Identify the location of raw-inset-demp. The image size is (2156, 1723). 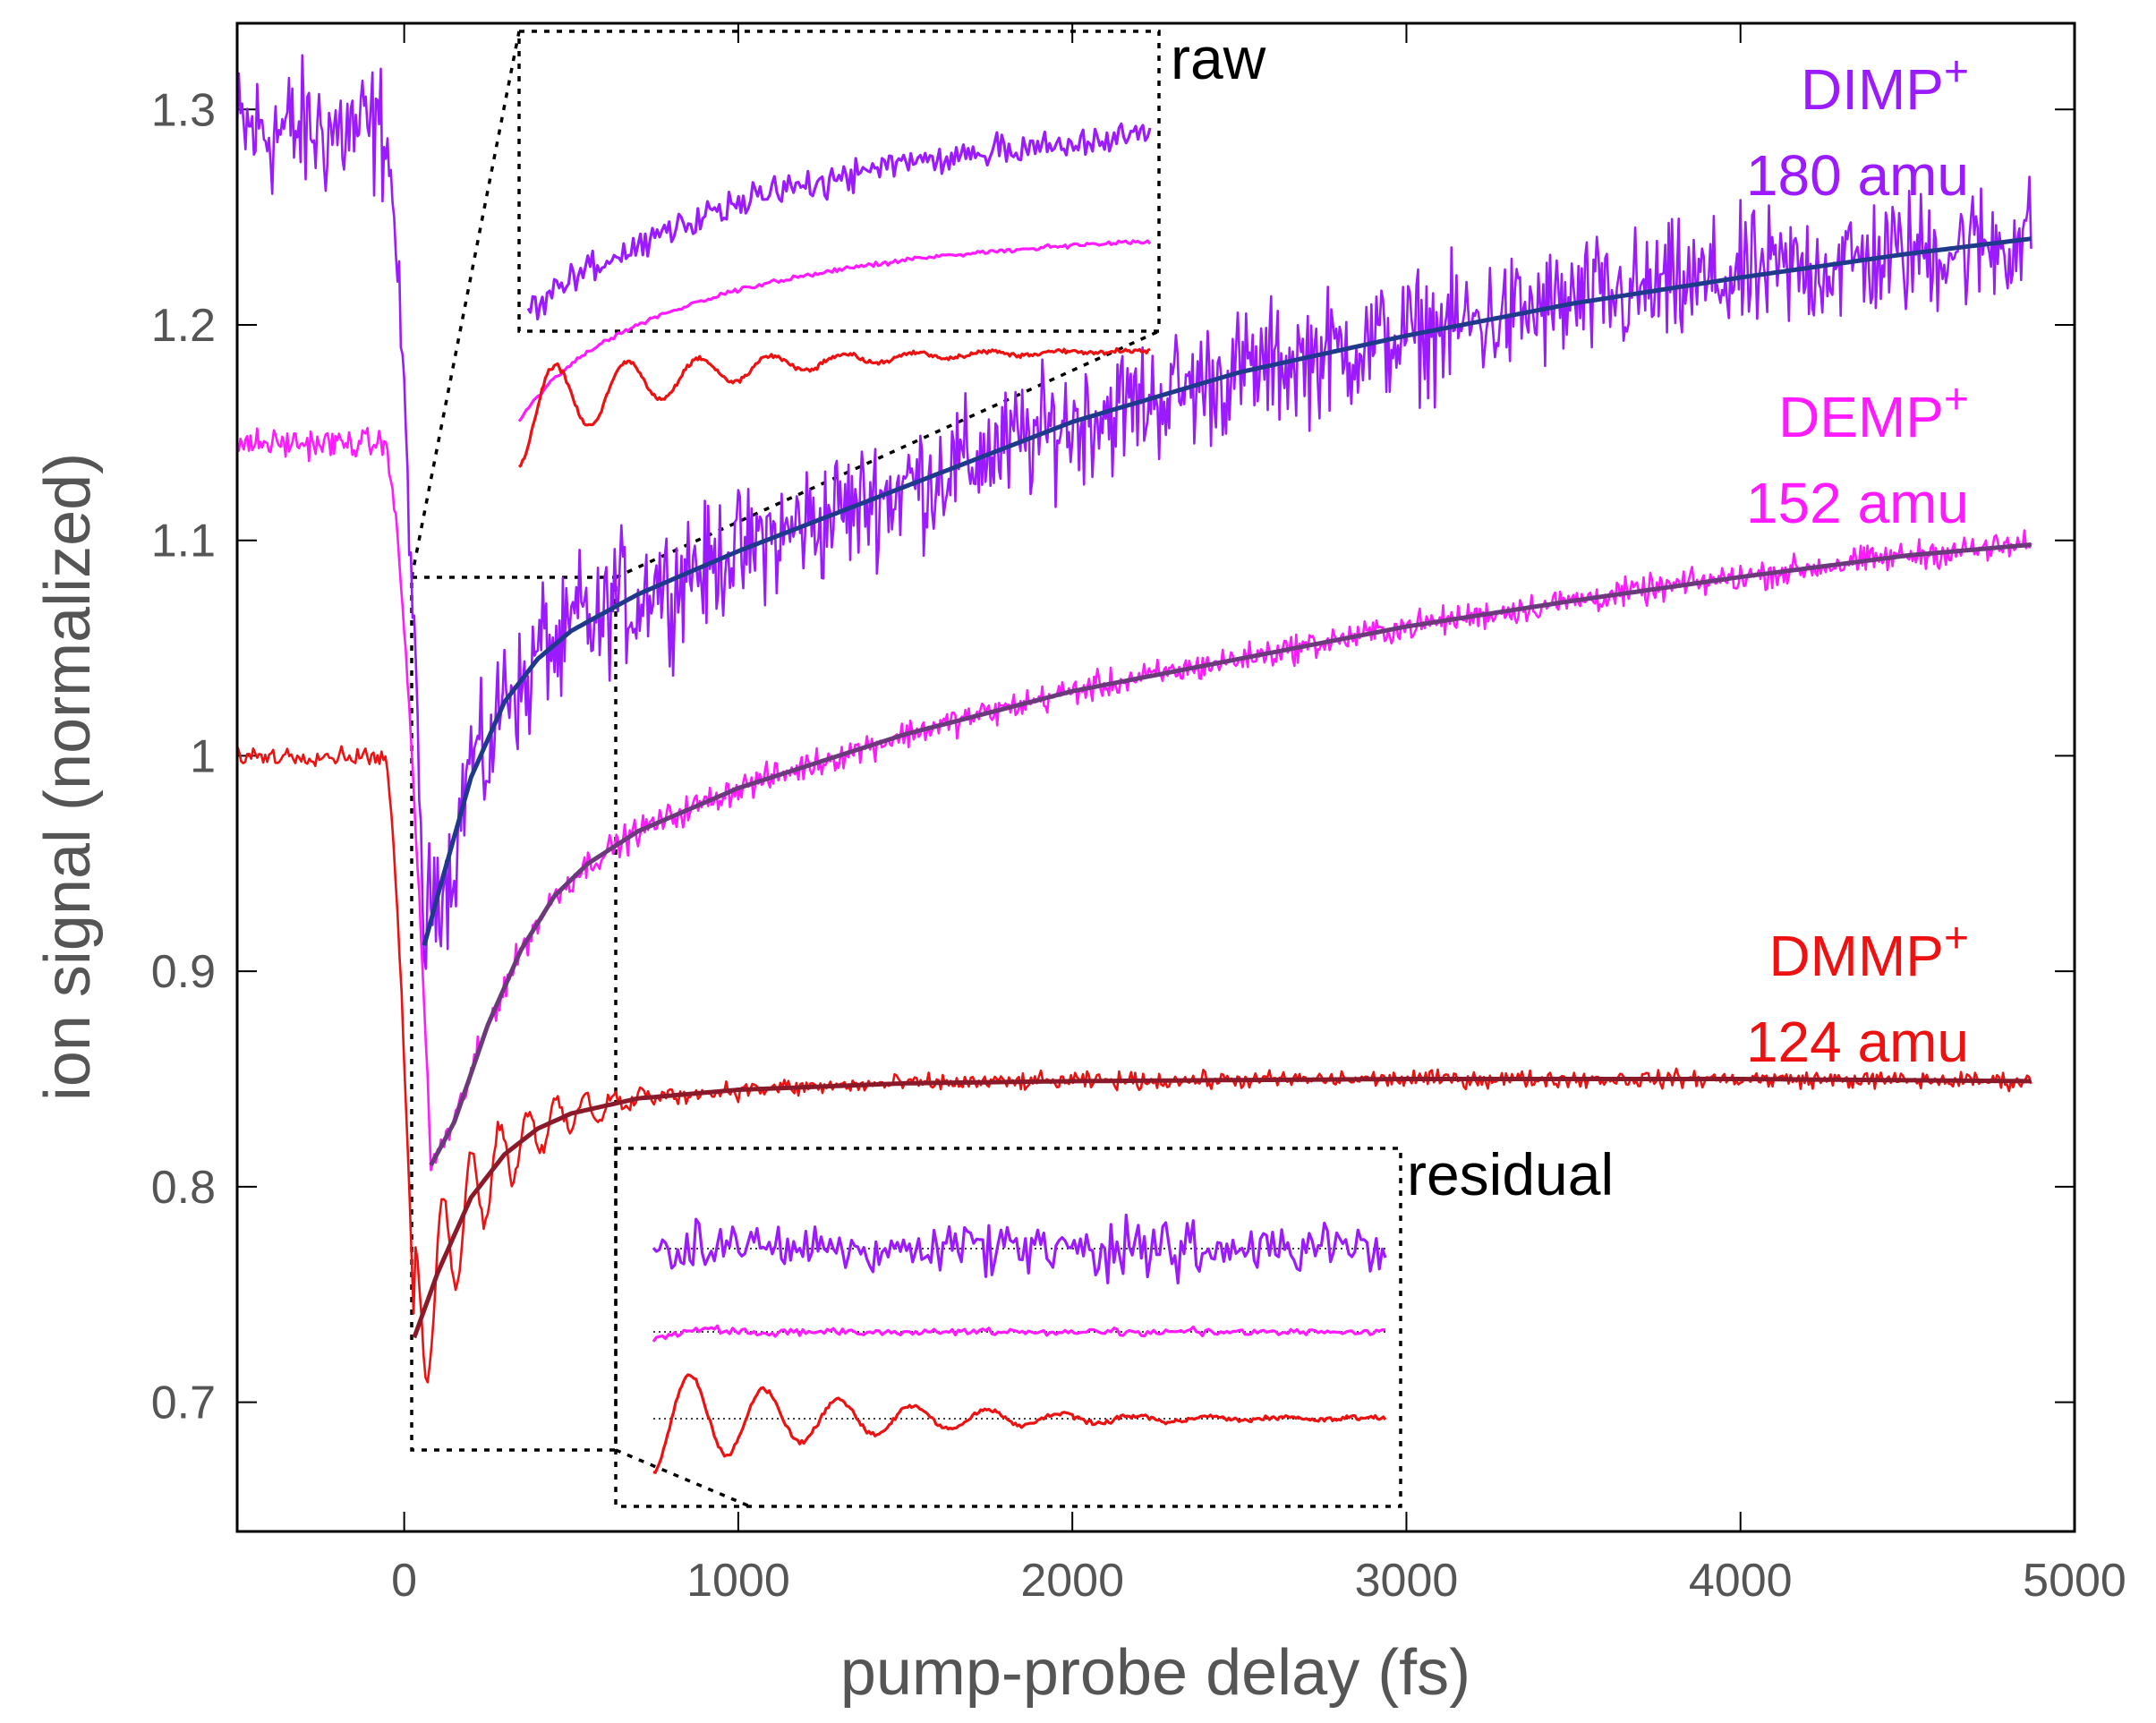
(834, 330).